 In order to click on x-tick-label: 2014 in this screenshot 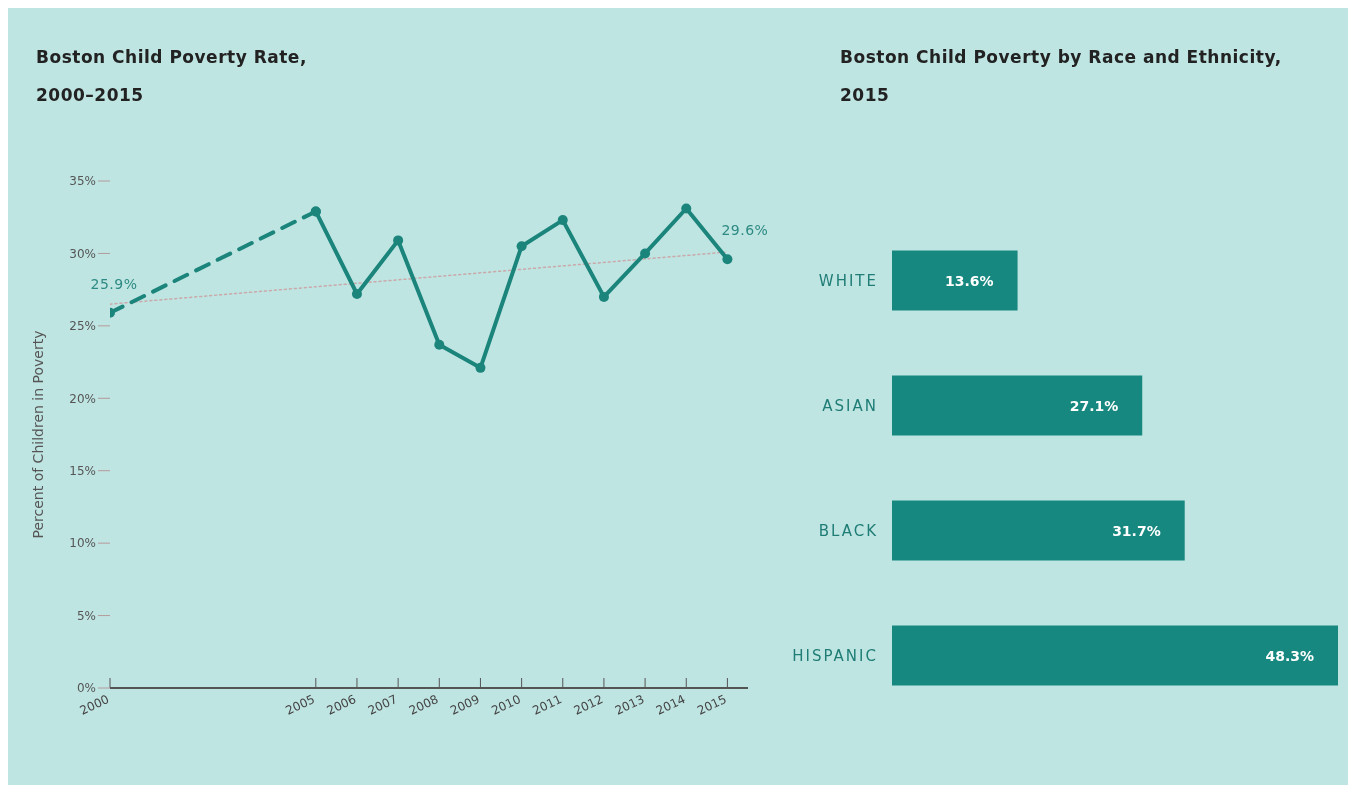, I will do `click(670, 705)`.